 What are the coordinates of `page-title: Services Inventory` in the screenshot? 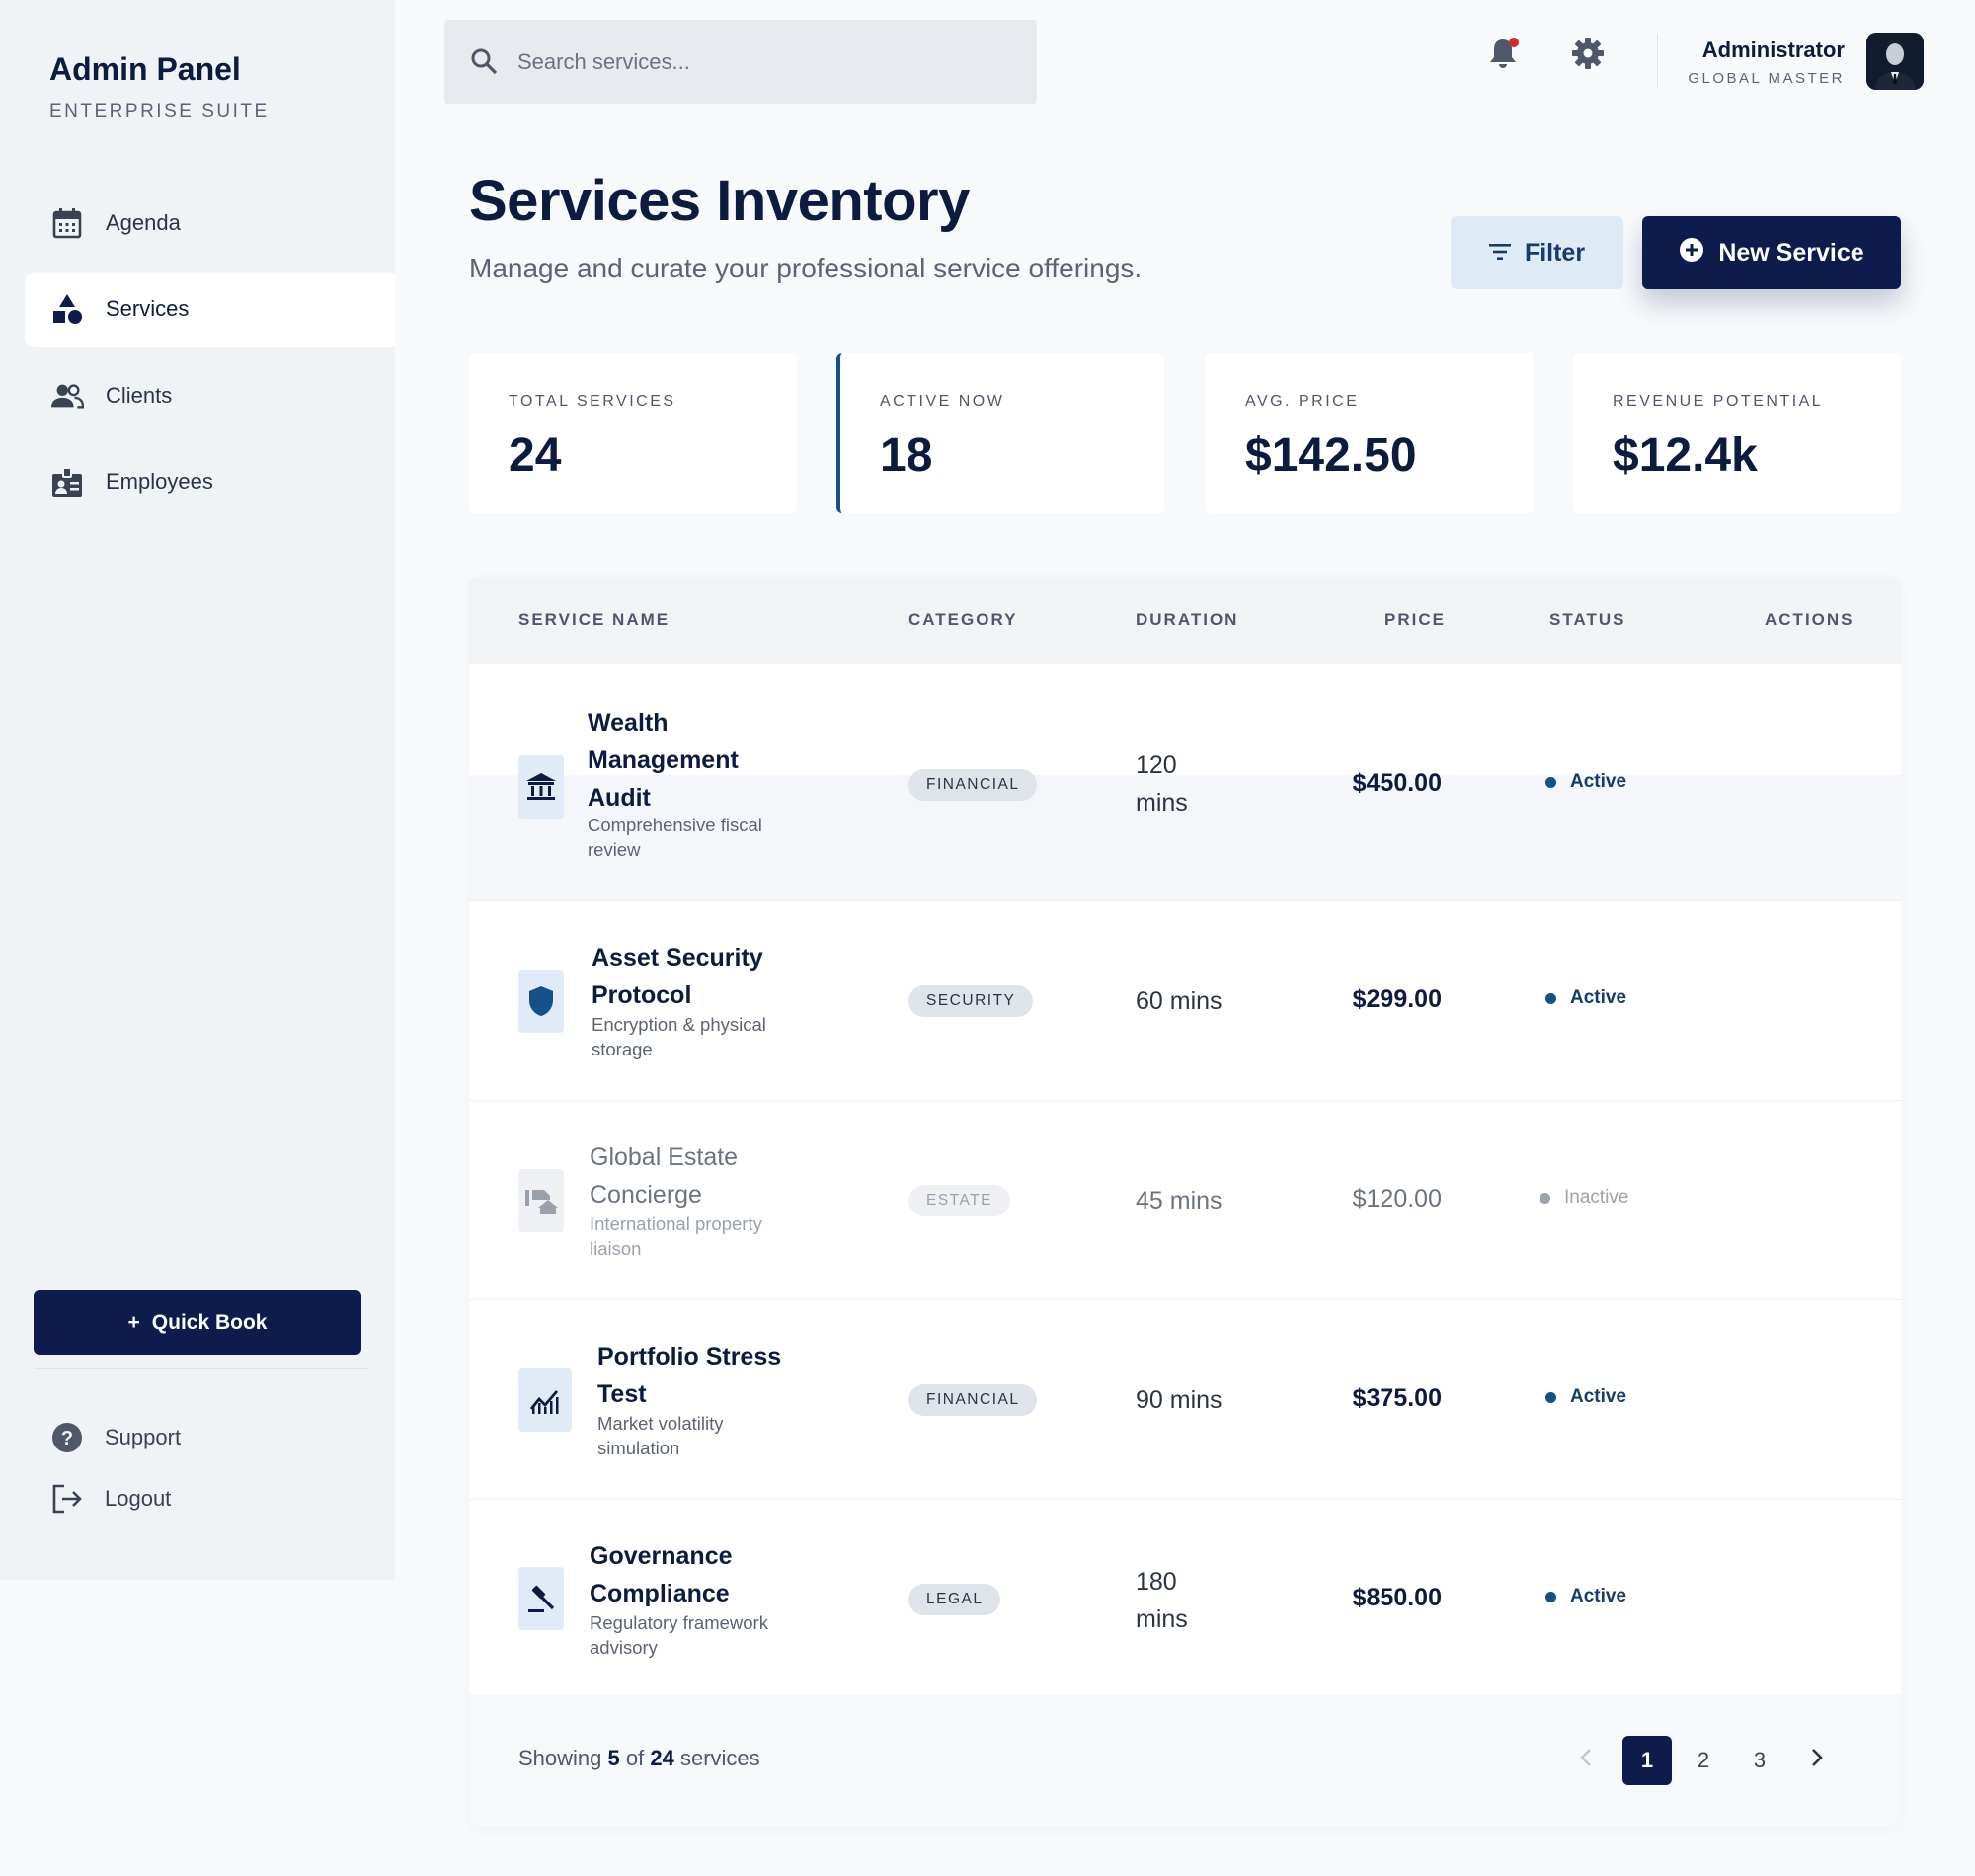 It's located at (720, 201).